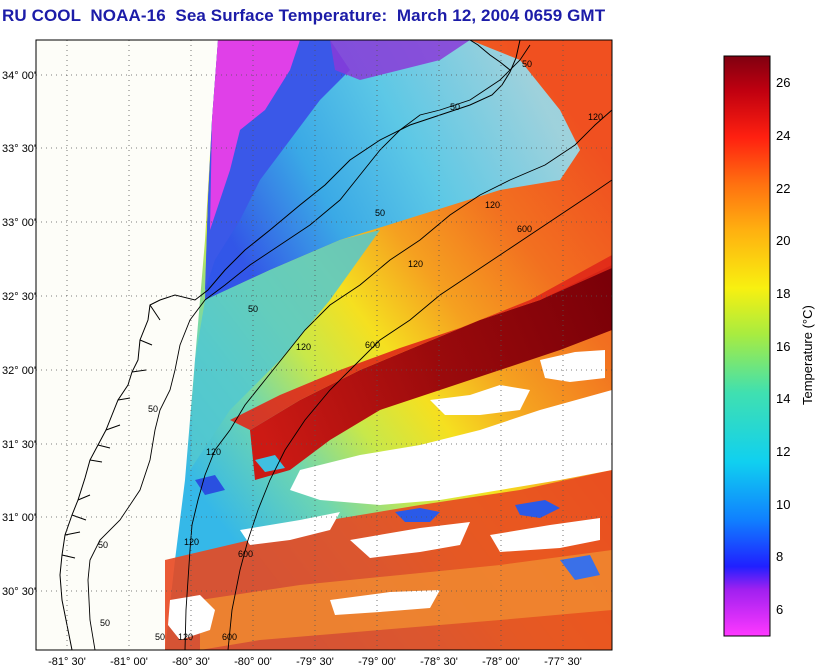 This screenshot has height=672, width=816. I want to click on lon-label: -79° 30', so click(315, 662).